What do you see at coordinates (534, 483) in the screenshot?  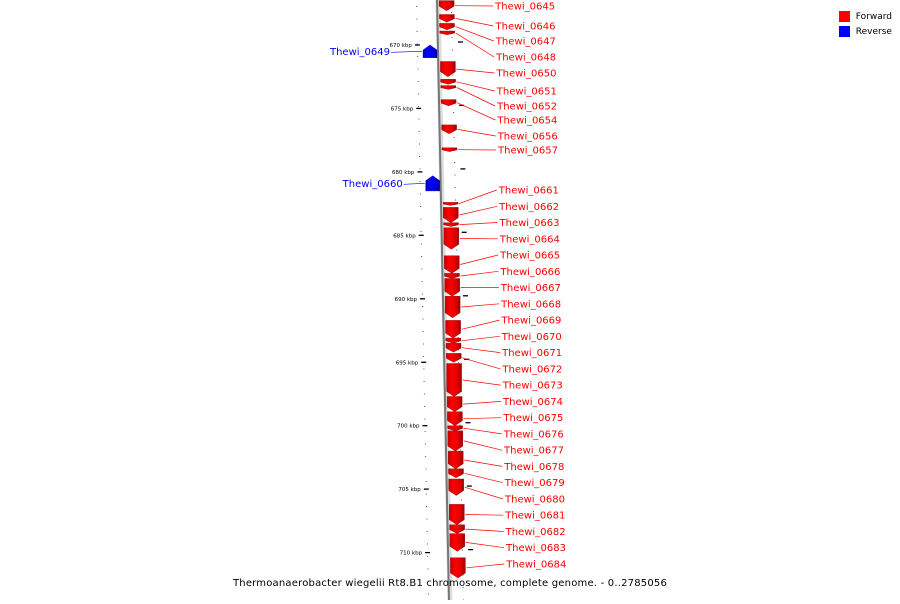 I see `gene-label: Thewi_0679` at bounding box center [534, 483].